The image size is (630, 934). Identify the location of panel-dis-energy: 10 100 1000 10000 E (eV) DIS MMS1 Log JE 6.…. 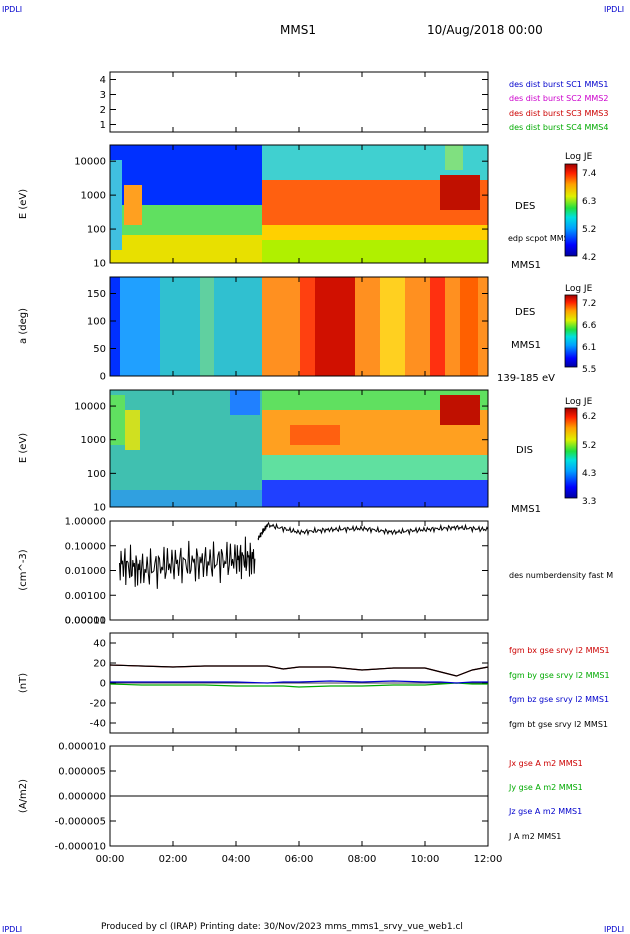
(307, 452).